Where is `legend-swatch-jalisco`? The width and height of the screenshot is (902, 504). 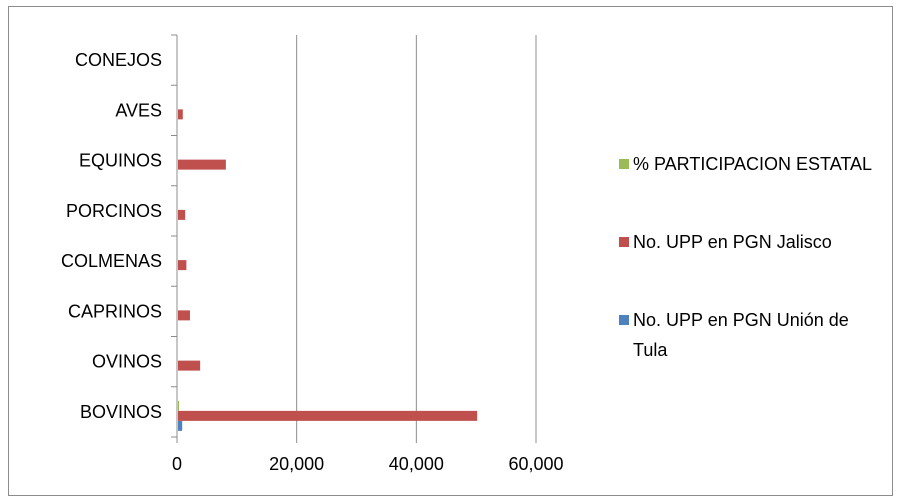
legend-swatch-jalisco is located at coordinates (624, 242).